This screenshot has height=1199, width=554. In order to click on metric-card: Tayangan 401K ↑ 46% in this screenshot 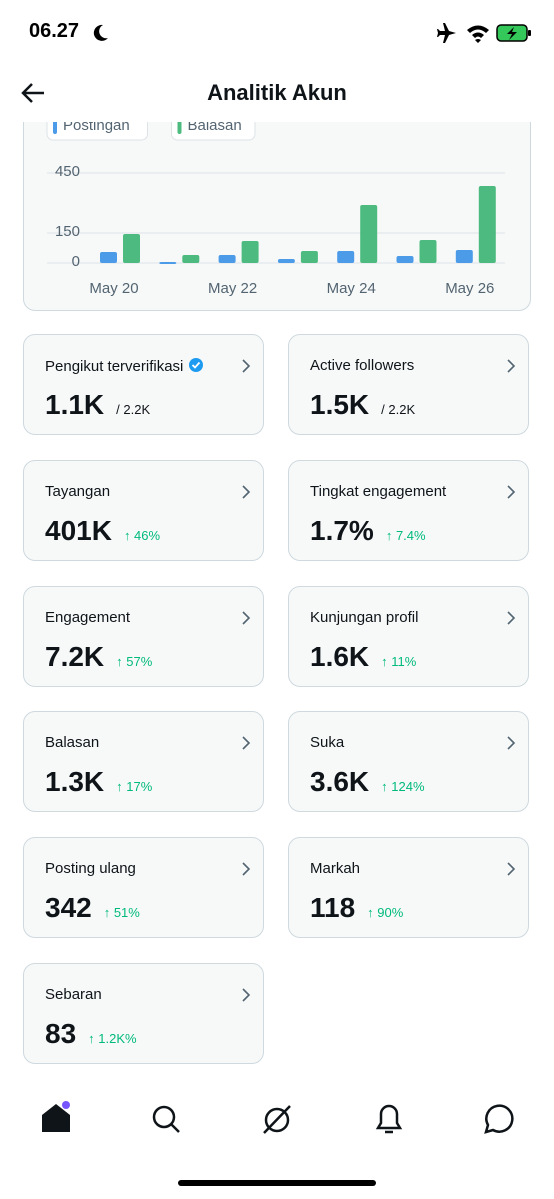, I will do `click(143, 510)`.